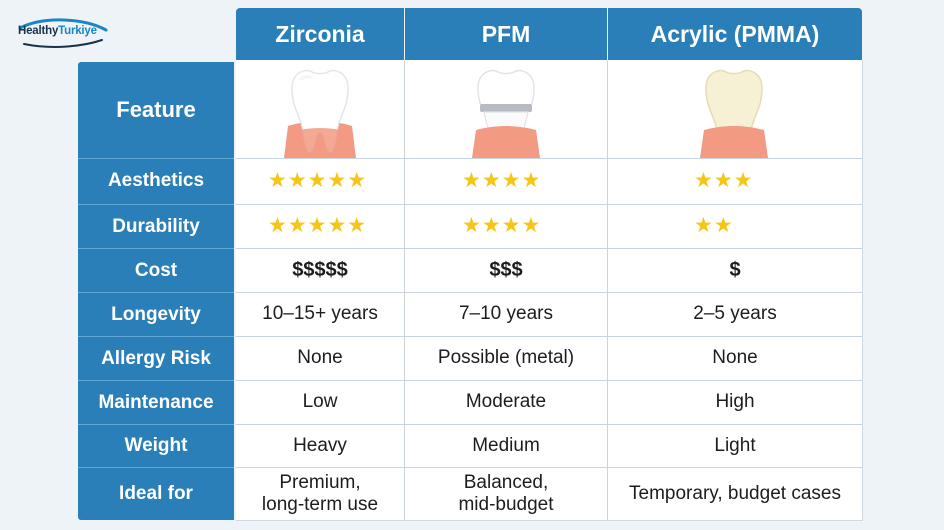 This screenshot has width=944, height=530. I want to click on feature-header-label: Feature, so click(156, 109).